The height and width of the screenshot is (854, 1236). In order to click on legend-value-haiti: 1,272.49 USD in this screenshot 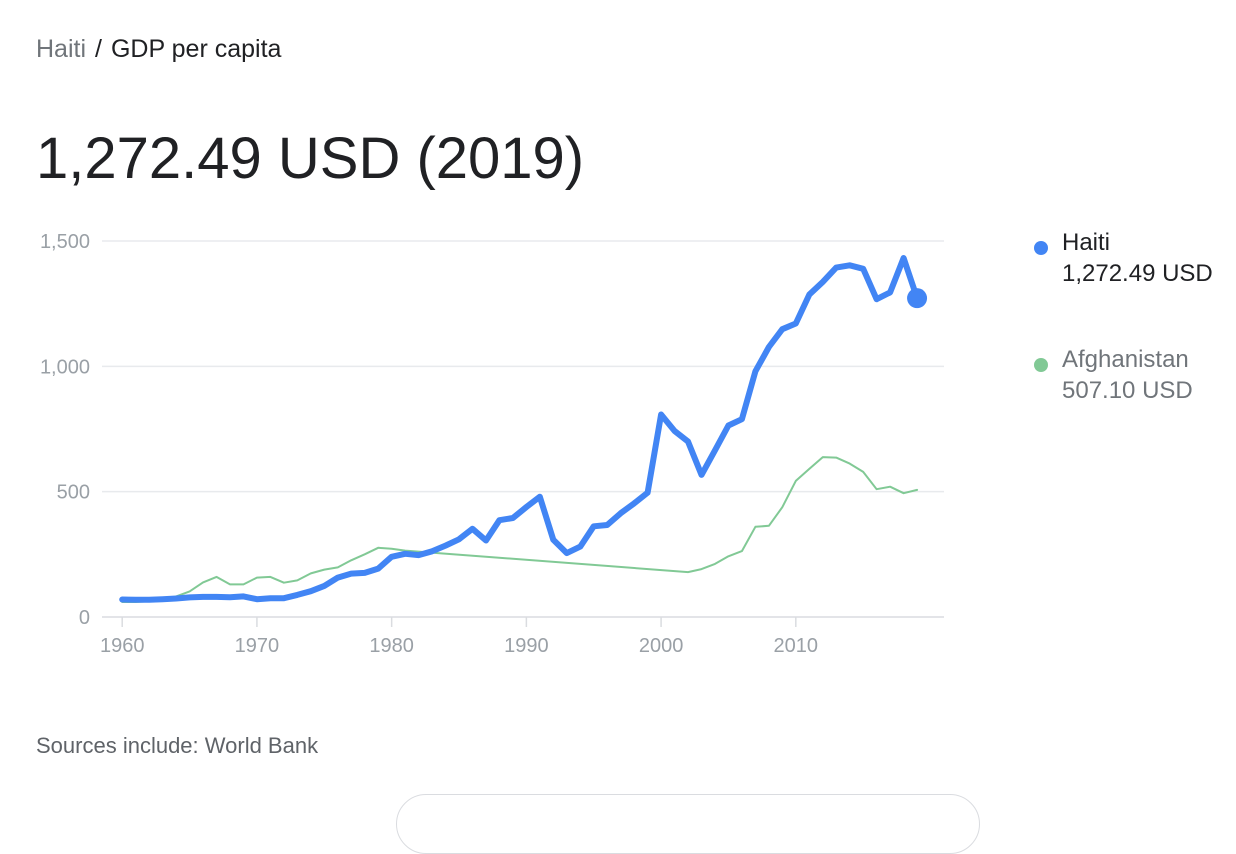, I will do `click(1137, 273)`.